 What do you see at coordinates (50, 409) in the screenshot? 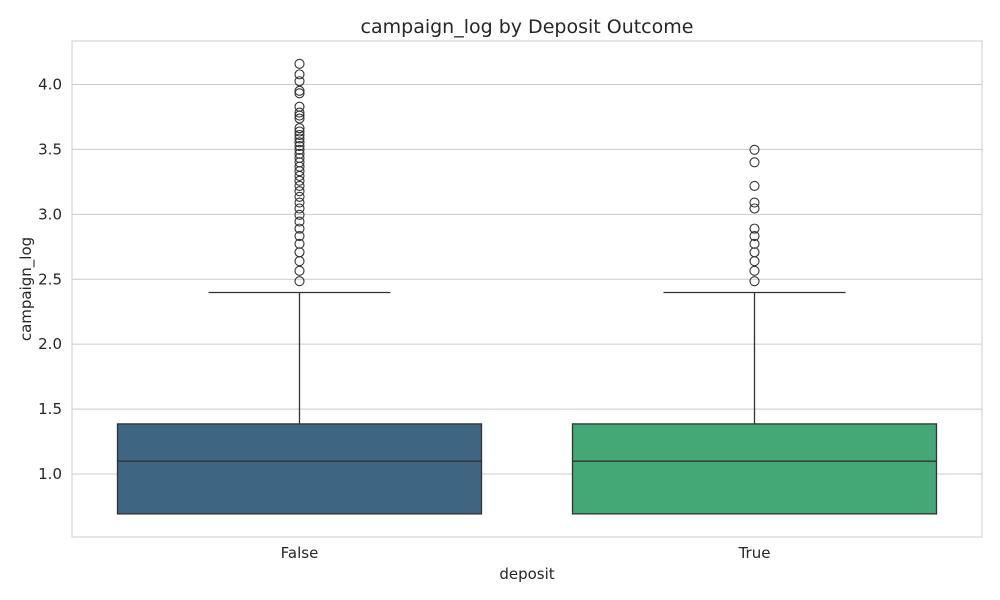
I see `y-tick-label: 1.5` at bounding box center [50, 409].